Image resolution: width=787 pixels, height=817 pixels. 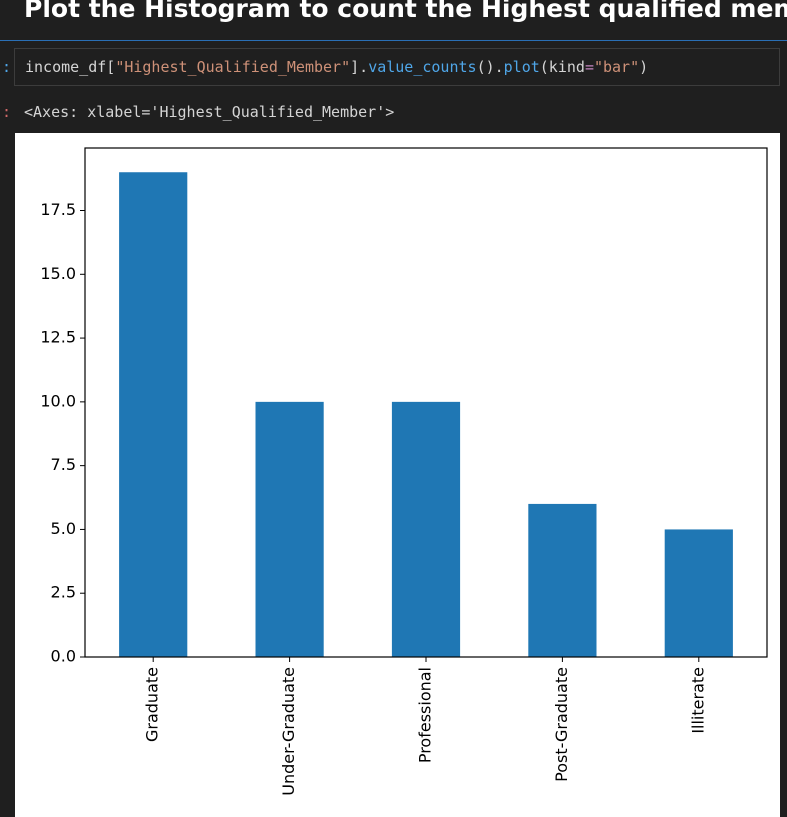 I want to click on x-tick-label: Illiterate, so click(x=697, y=700).